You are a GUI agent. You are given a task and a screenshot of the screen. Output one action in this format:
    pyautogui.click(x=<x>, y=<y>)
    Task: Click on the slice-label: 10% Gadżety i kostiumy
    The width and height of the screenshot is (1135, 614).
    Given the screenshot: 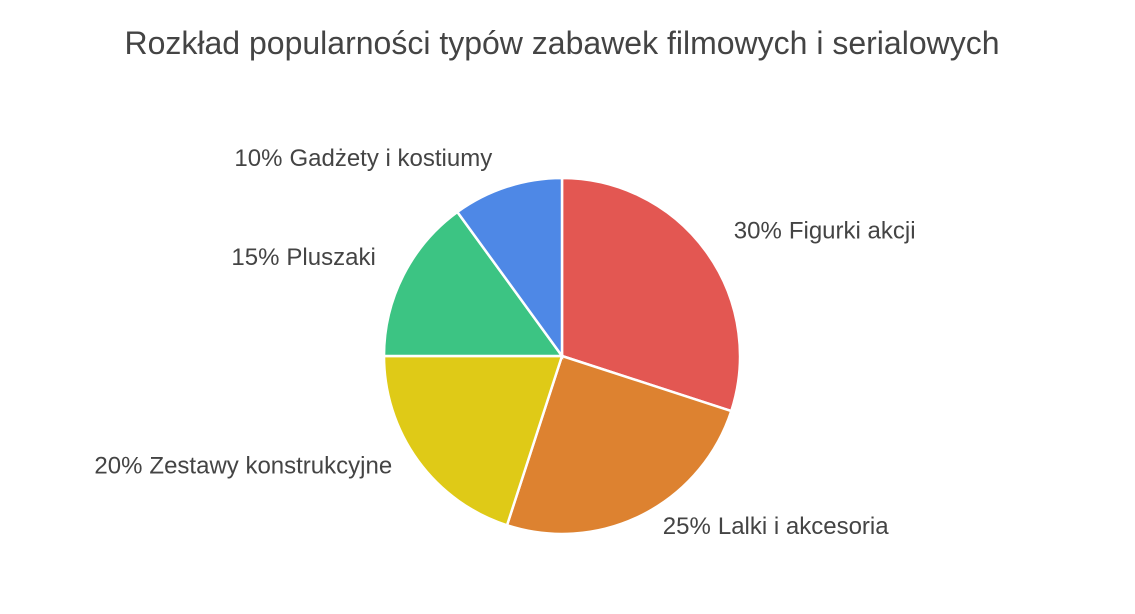 What is the action you would take?
    pyautogui.click(x=363, y=158)
    